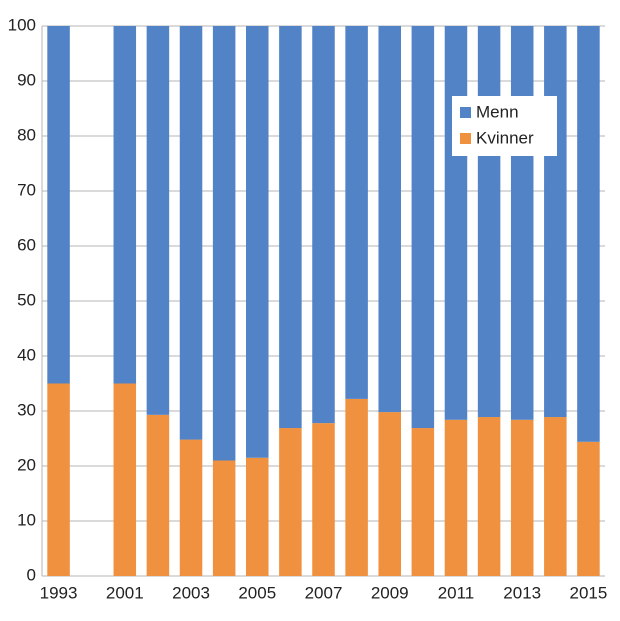  Describe the element at coordinates (22, 24) in the screenshot. I see `y-tick-label: 100` at that location.